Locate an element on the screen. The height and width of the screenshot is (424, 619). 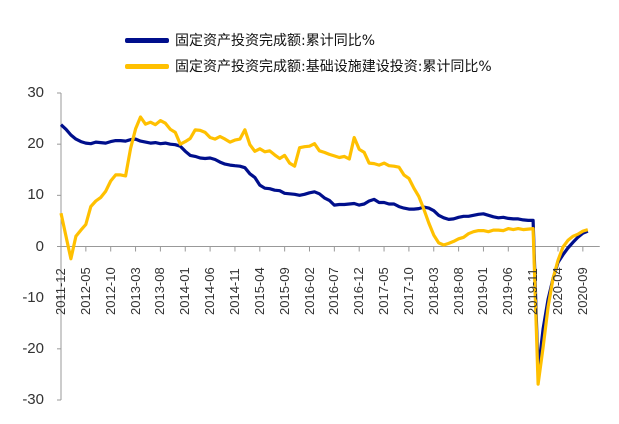
x-tick-label: 2016-02 is located at coordinates (309, 290).